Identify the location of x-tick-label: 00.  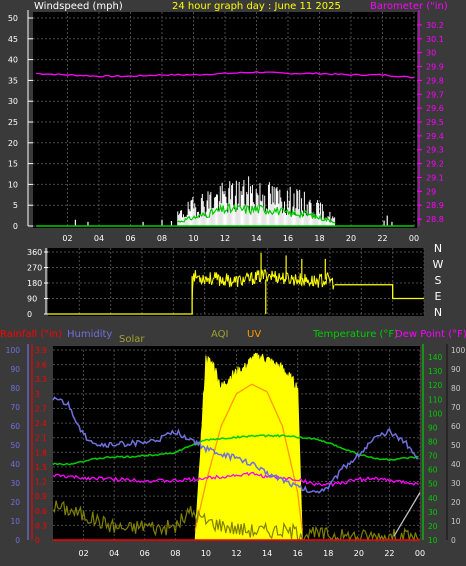
(414, 238).